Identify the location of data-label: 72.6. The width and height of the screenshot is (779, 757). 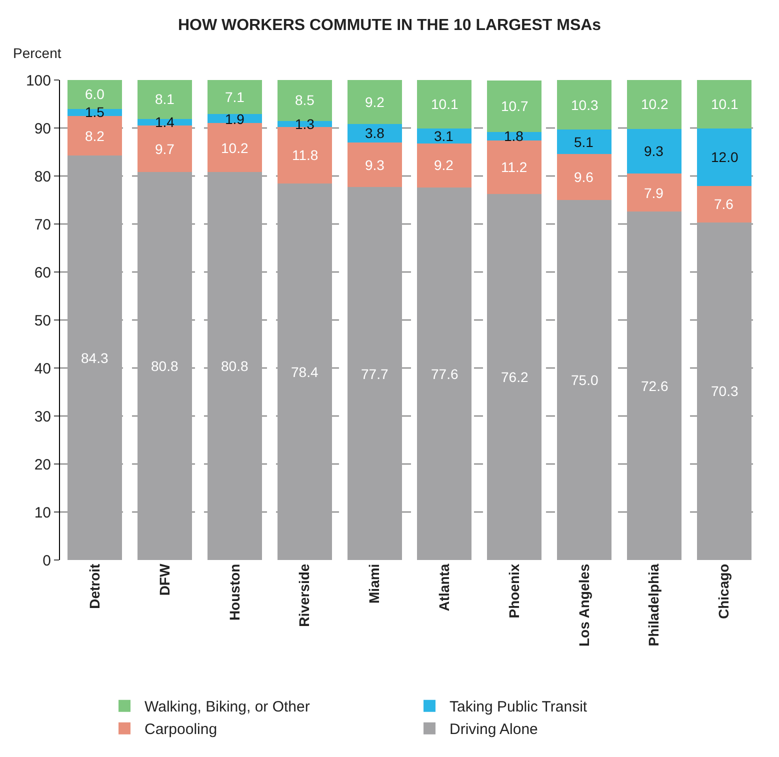
(654, 386).